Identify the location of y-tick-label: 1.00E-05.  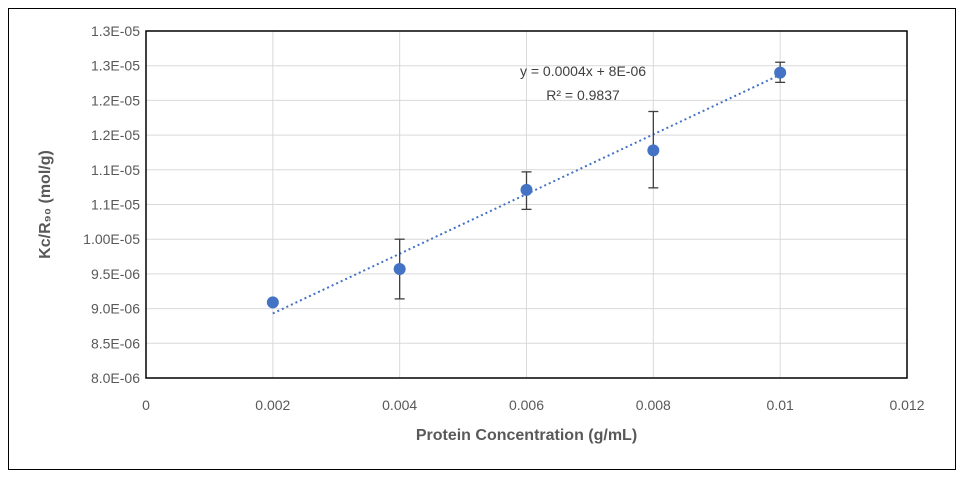
(111, 239).